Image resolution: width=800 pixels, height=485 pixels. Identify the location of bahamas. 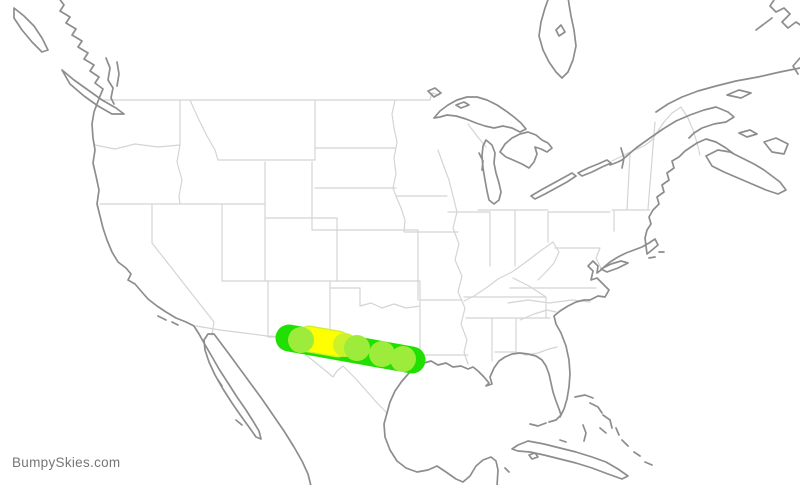
(606, 430).